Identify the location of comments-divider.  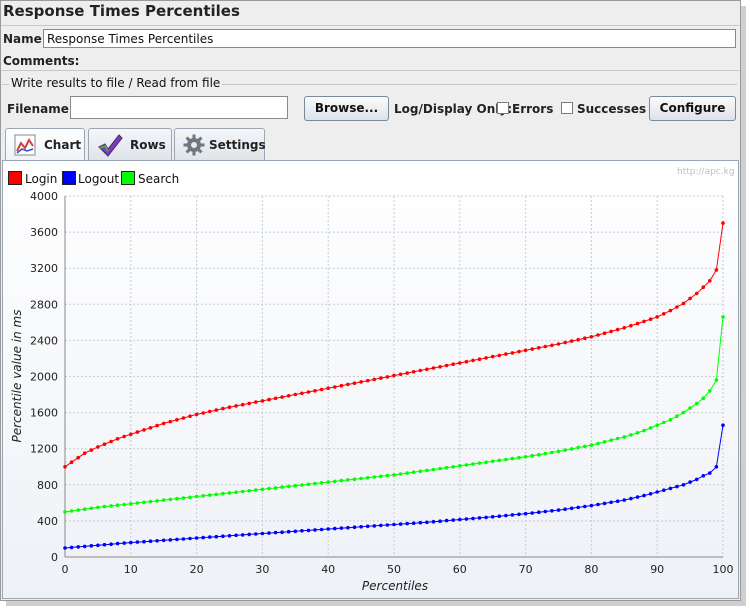
(370, 70).